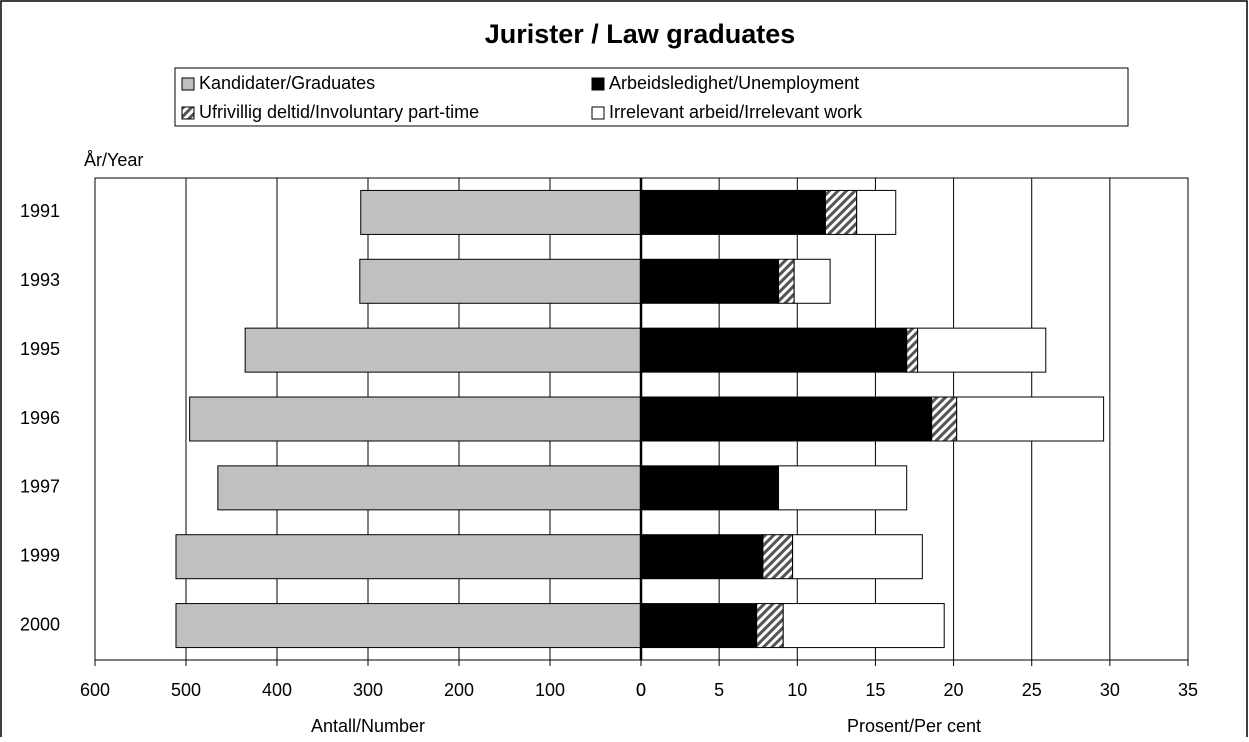 This screenshot has height=742, width=1249. Describe the element at coordinates (954, 690) in the screenshot. I see `x2-tick-label: 20` at that location.